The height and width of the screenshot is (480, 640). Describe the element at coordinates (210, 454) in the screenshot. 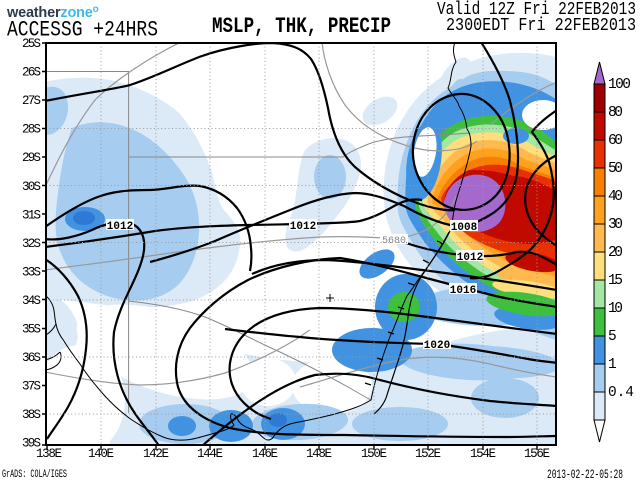

I see `svg-text: 144E` at that location.